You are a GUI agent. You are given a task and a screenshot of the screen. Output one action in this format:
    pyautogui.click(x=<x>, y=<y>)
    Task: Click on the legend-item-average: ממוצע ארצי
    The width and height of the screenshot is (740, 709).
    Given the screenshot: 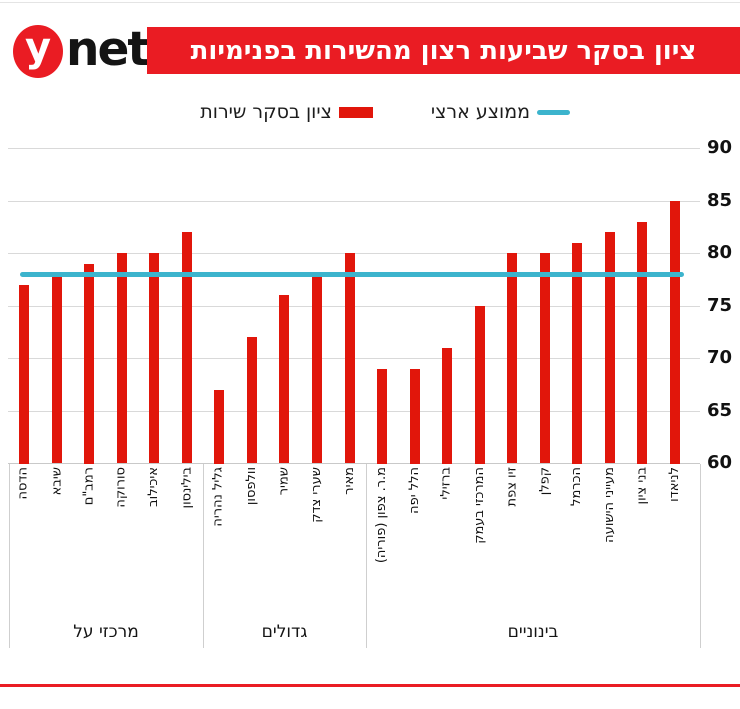 What is the action you would take?
    pyautogui.click(x=500, y=112)
    